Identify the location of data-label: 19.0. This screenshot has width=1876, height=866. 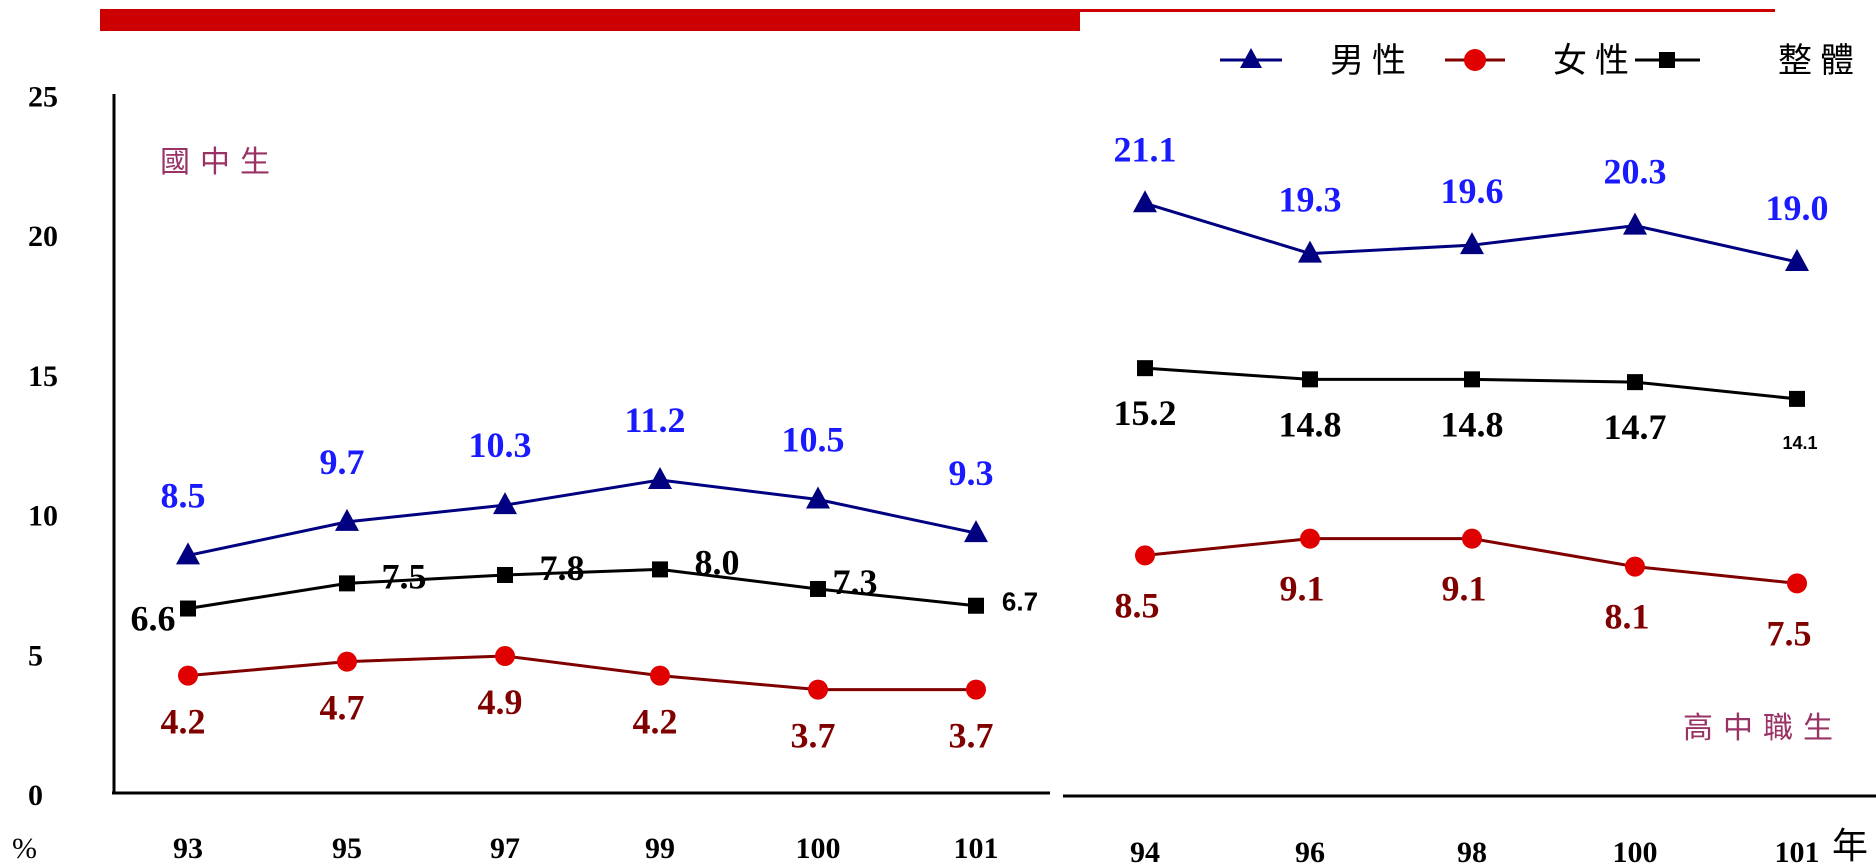
(1797, 208).